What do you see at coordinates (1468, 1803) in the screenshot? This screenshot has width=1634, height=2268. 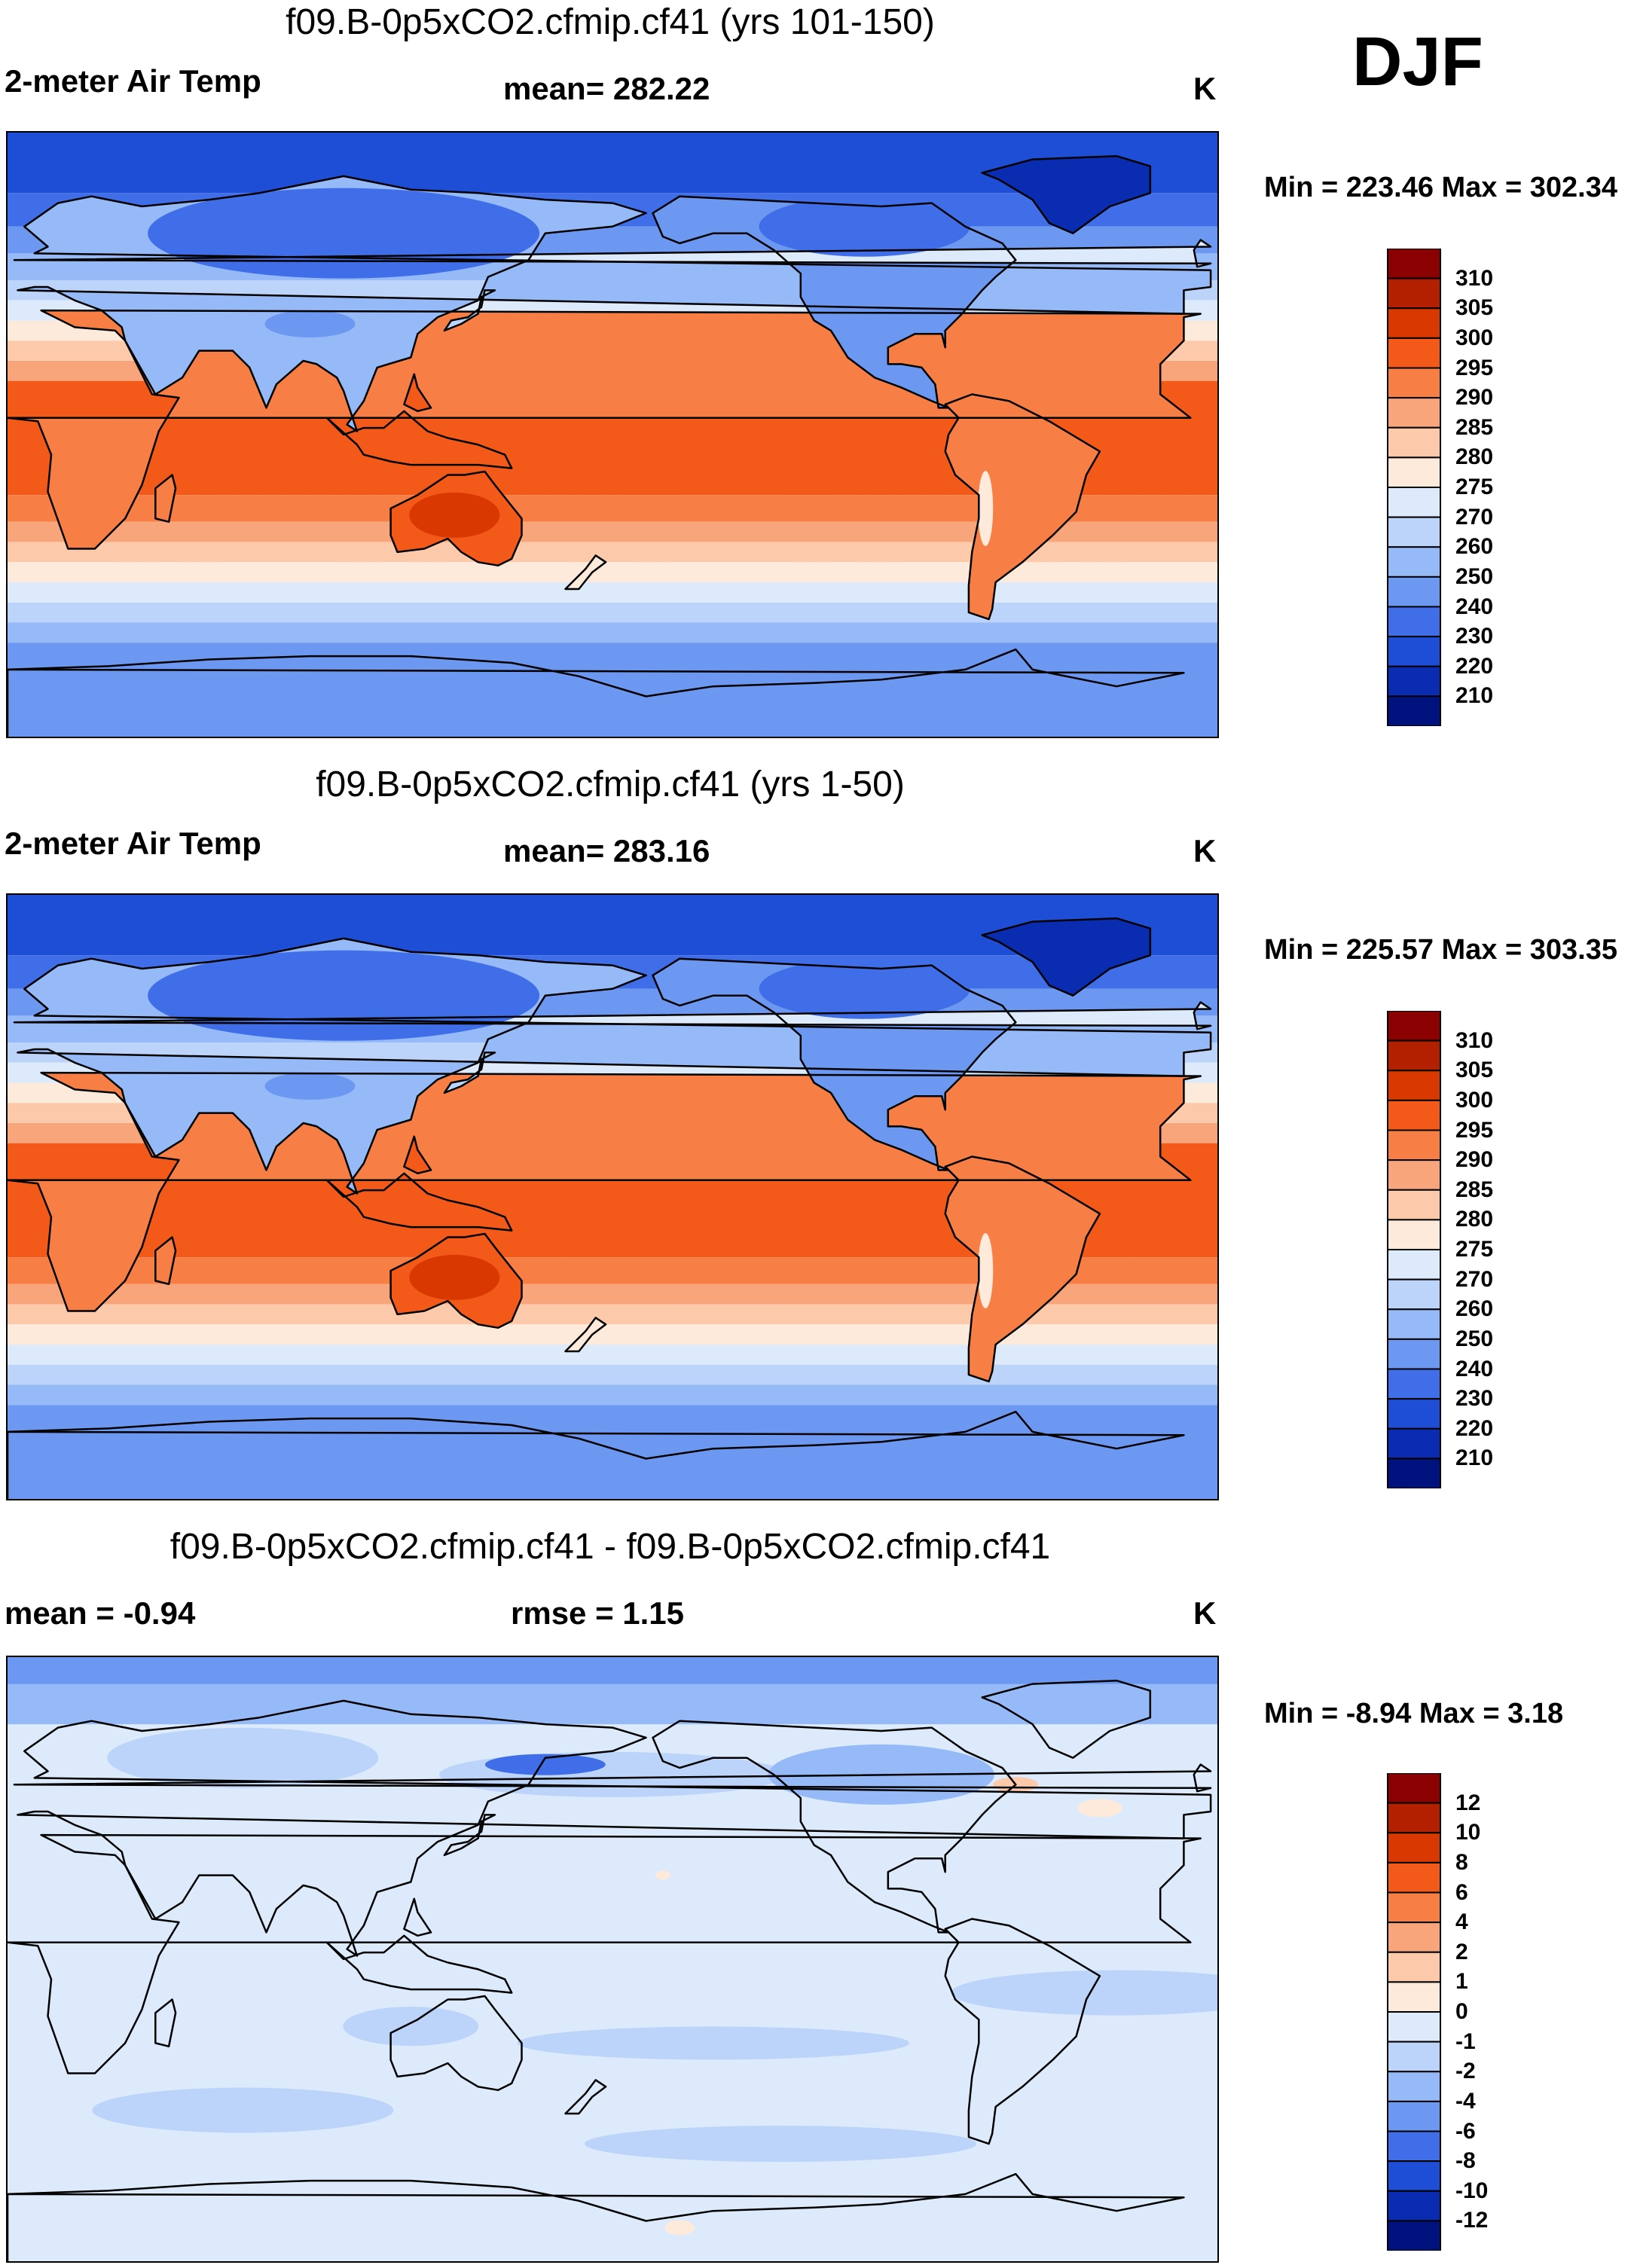 I see `colorbar-tick-label: 12` at bounding box center [1468, 1803].